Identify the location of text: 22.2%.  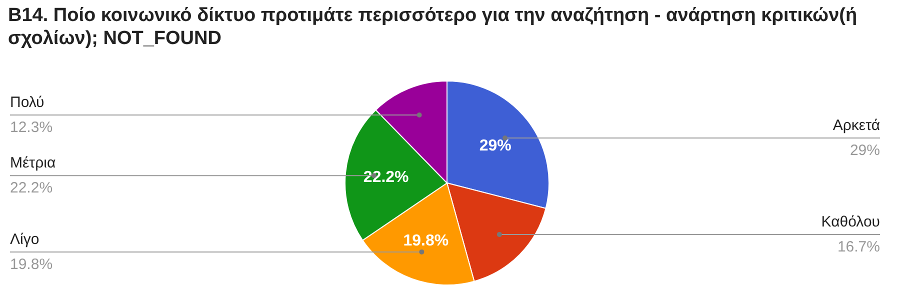
(31, 188).